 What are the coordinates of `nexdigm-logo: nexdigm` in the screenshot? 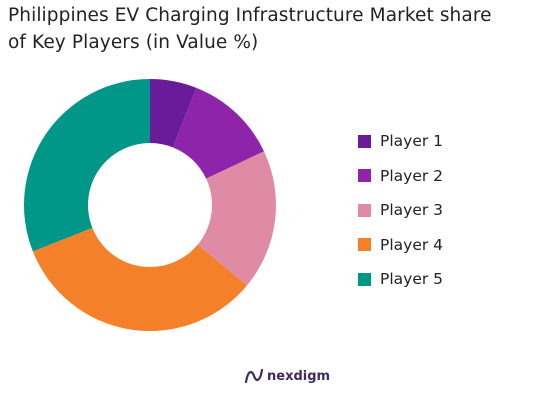 It's located at (287, 376).